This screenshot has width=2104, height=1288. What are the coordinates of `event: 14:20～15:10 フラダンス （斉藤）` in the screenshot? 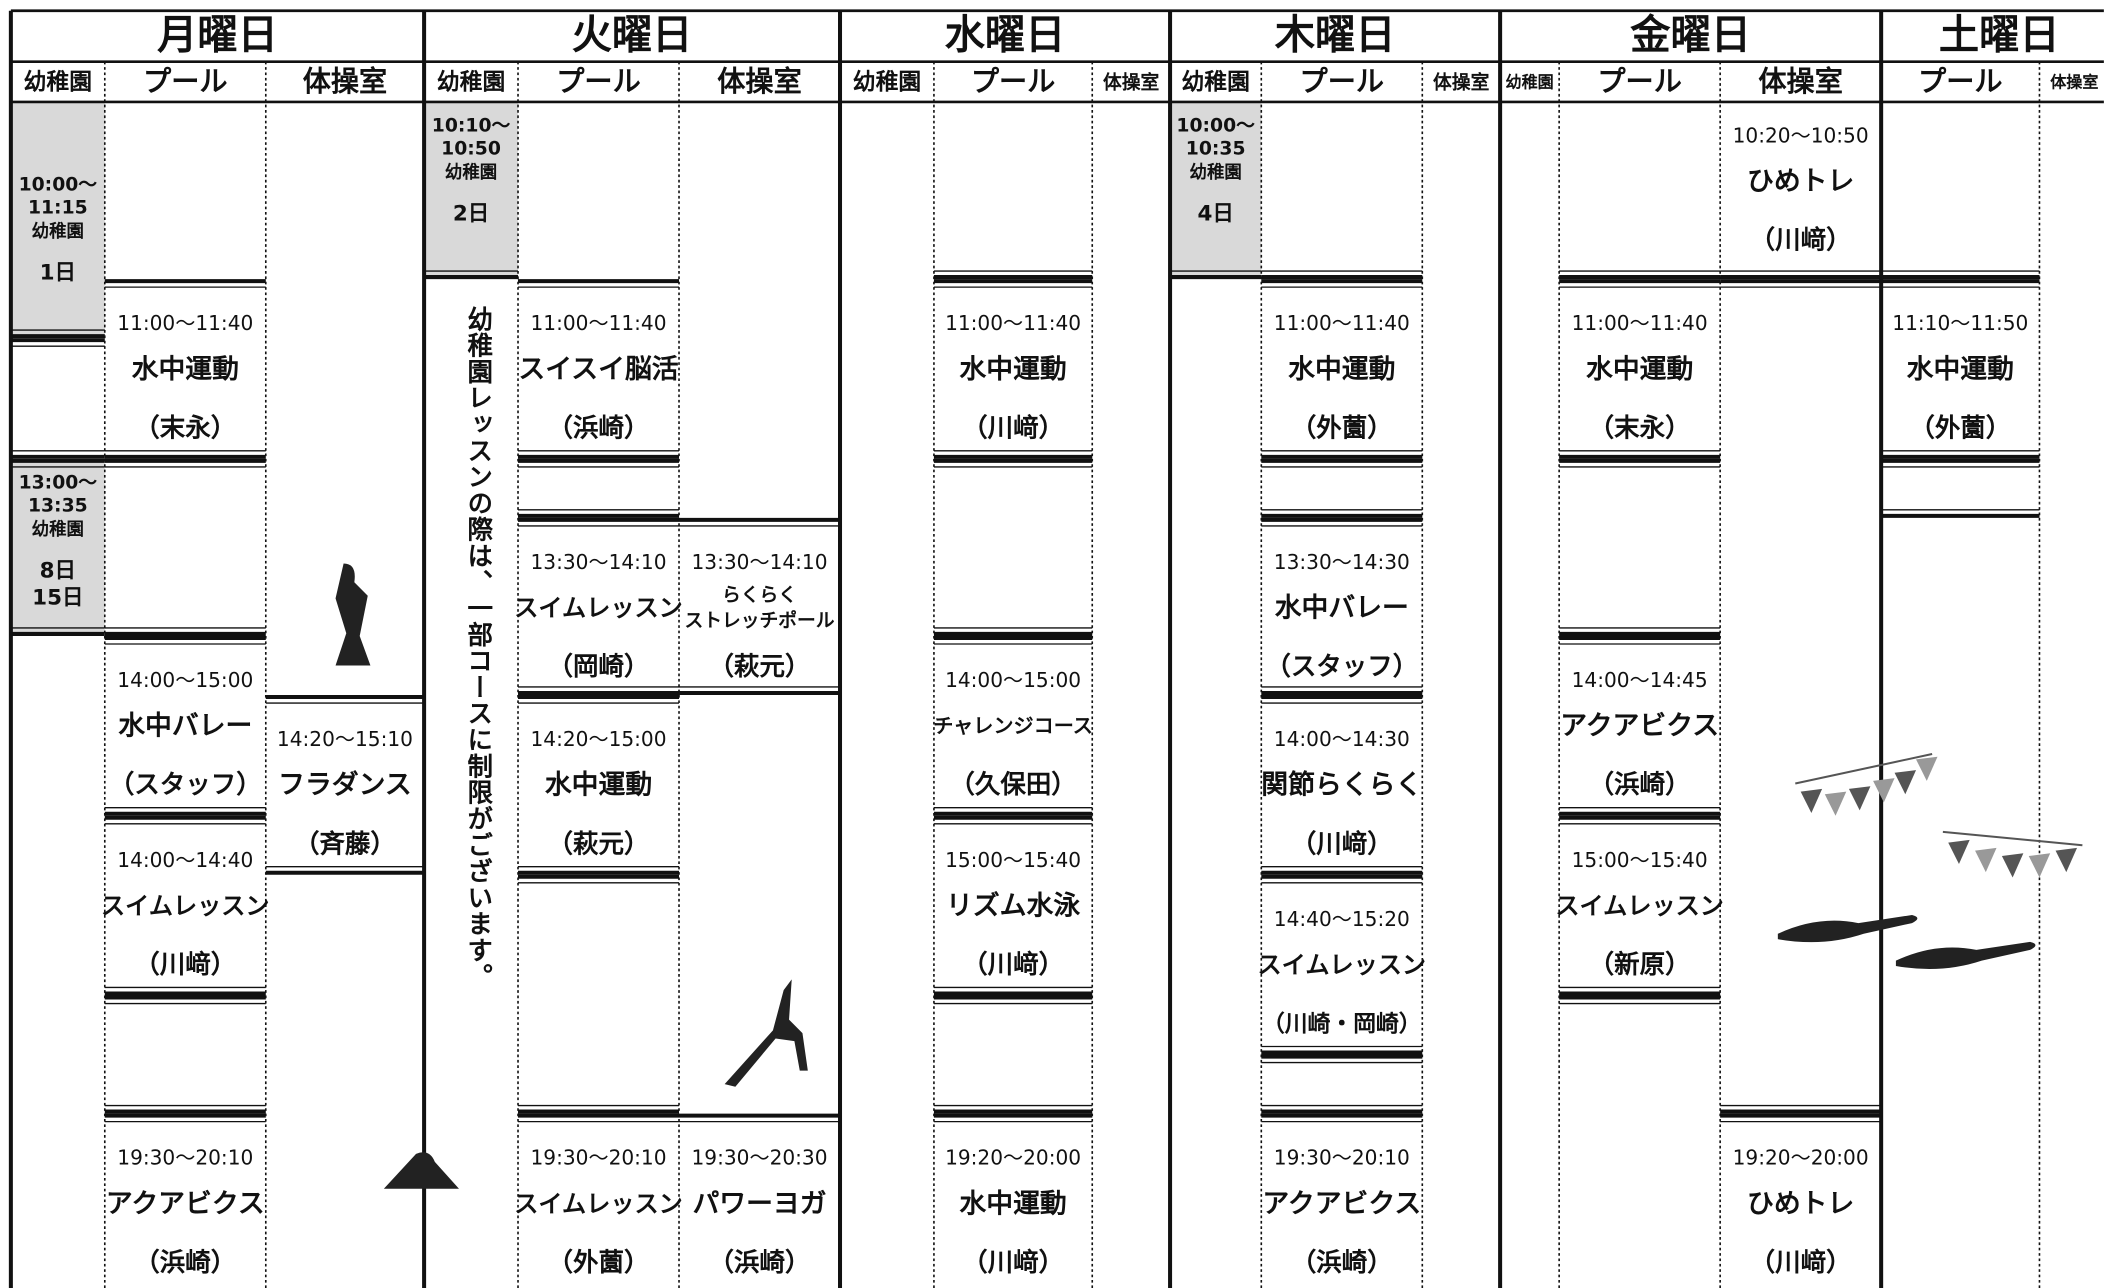 It's located at (345, 793).